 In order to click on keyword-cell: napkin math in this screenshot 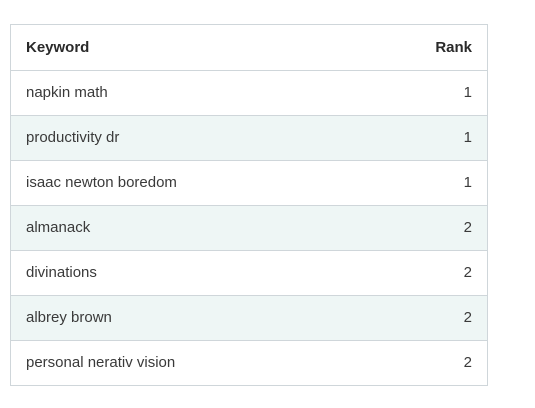, I will do `click(189, 93)`.